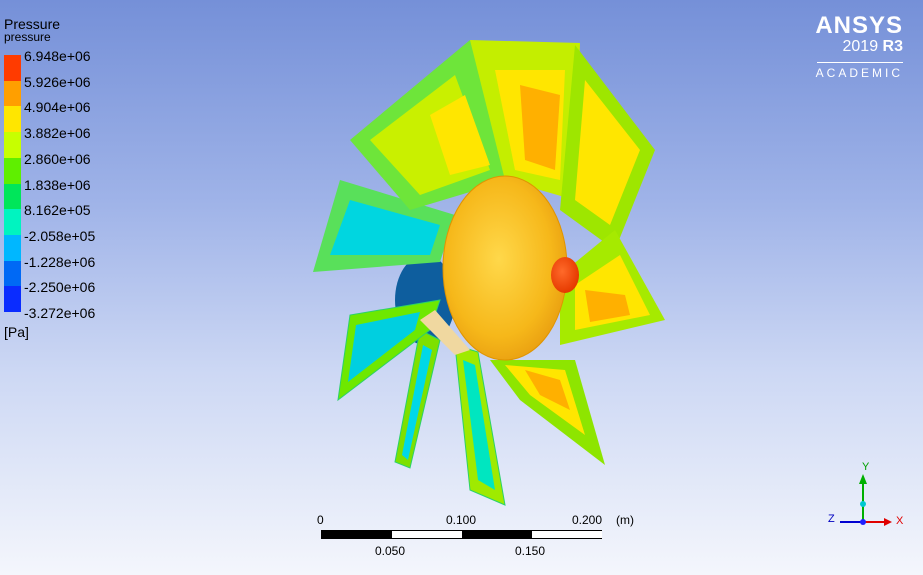  What do you see at coordinates (57, 56) in the screenshot?
I see `legend-tick-label: 6.948e+06` at bounding box center [57, 56].